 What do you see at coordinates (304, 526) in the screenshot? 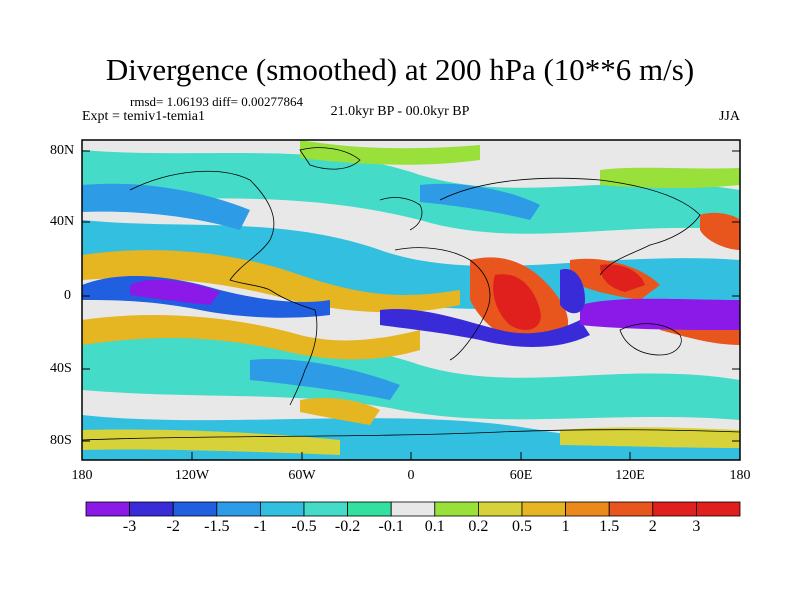
I see `colorbar-label: -0.5` at bounding box center [304, 526].